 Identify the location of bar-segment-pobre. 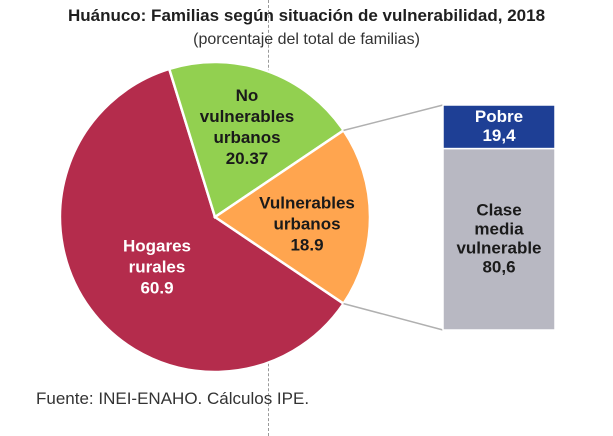
(499, 127).